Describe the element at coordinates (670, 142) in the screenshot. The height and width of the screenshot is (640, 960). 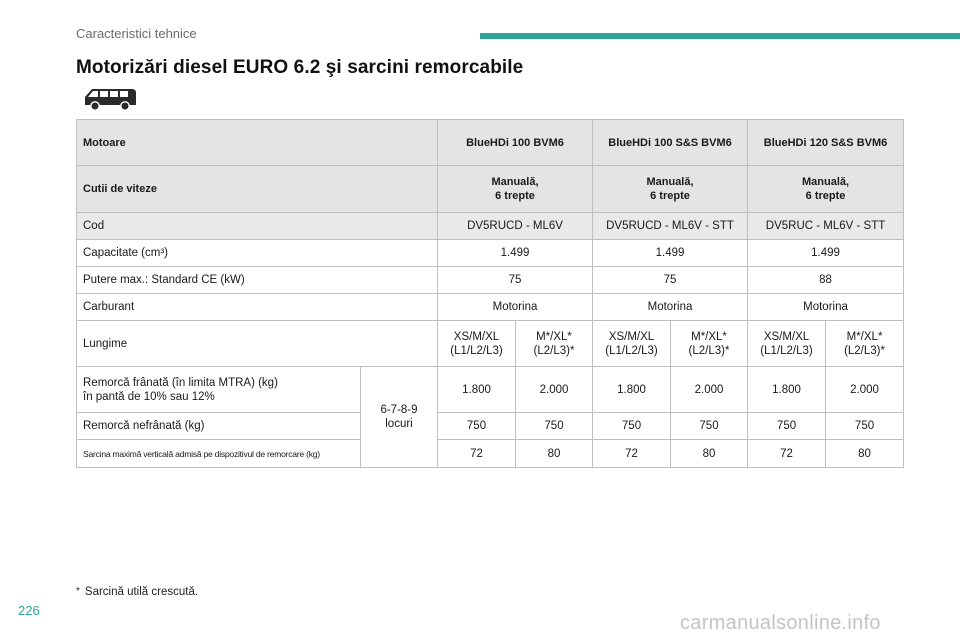
I see `engine-cell: BlueHDi 100 S&S BVM6` at that location.